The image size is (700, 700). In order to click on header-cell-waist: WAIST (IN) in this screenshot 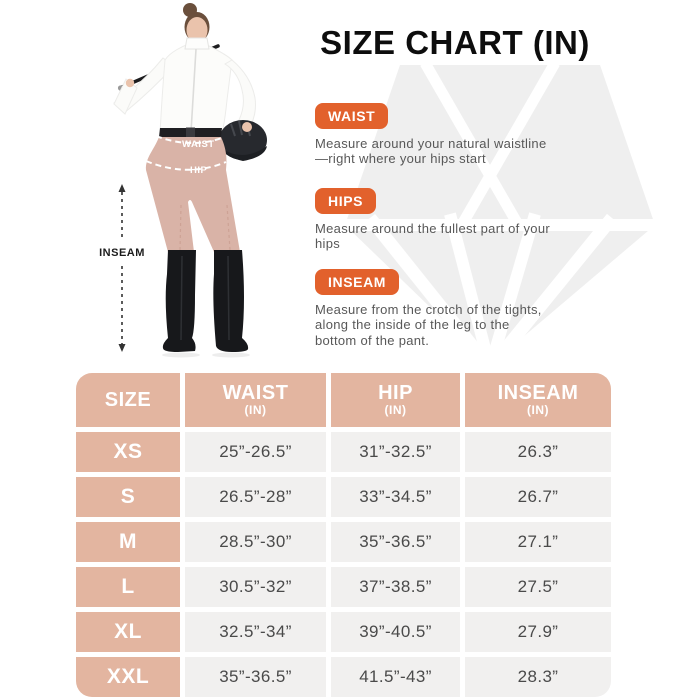, I will do `click(255, 400)`.